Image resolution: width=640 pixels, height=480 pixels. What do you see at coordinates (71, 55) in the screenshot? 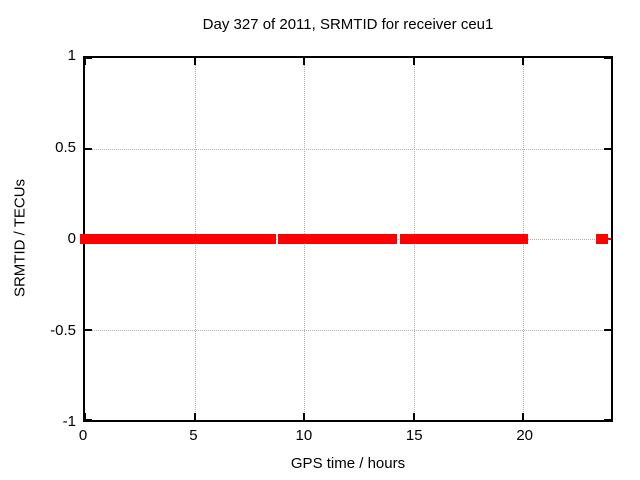
I see `y-tick-label: 1` at bounding box center [71, 55].